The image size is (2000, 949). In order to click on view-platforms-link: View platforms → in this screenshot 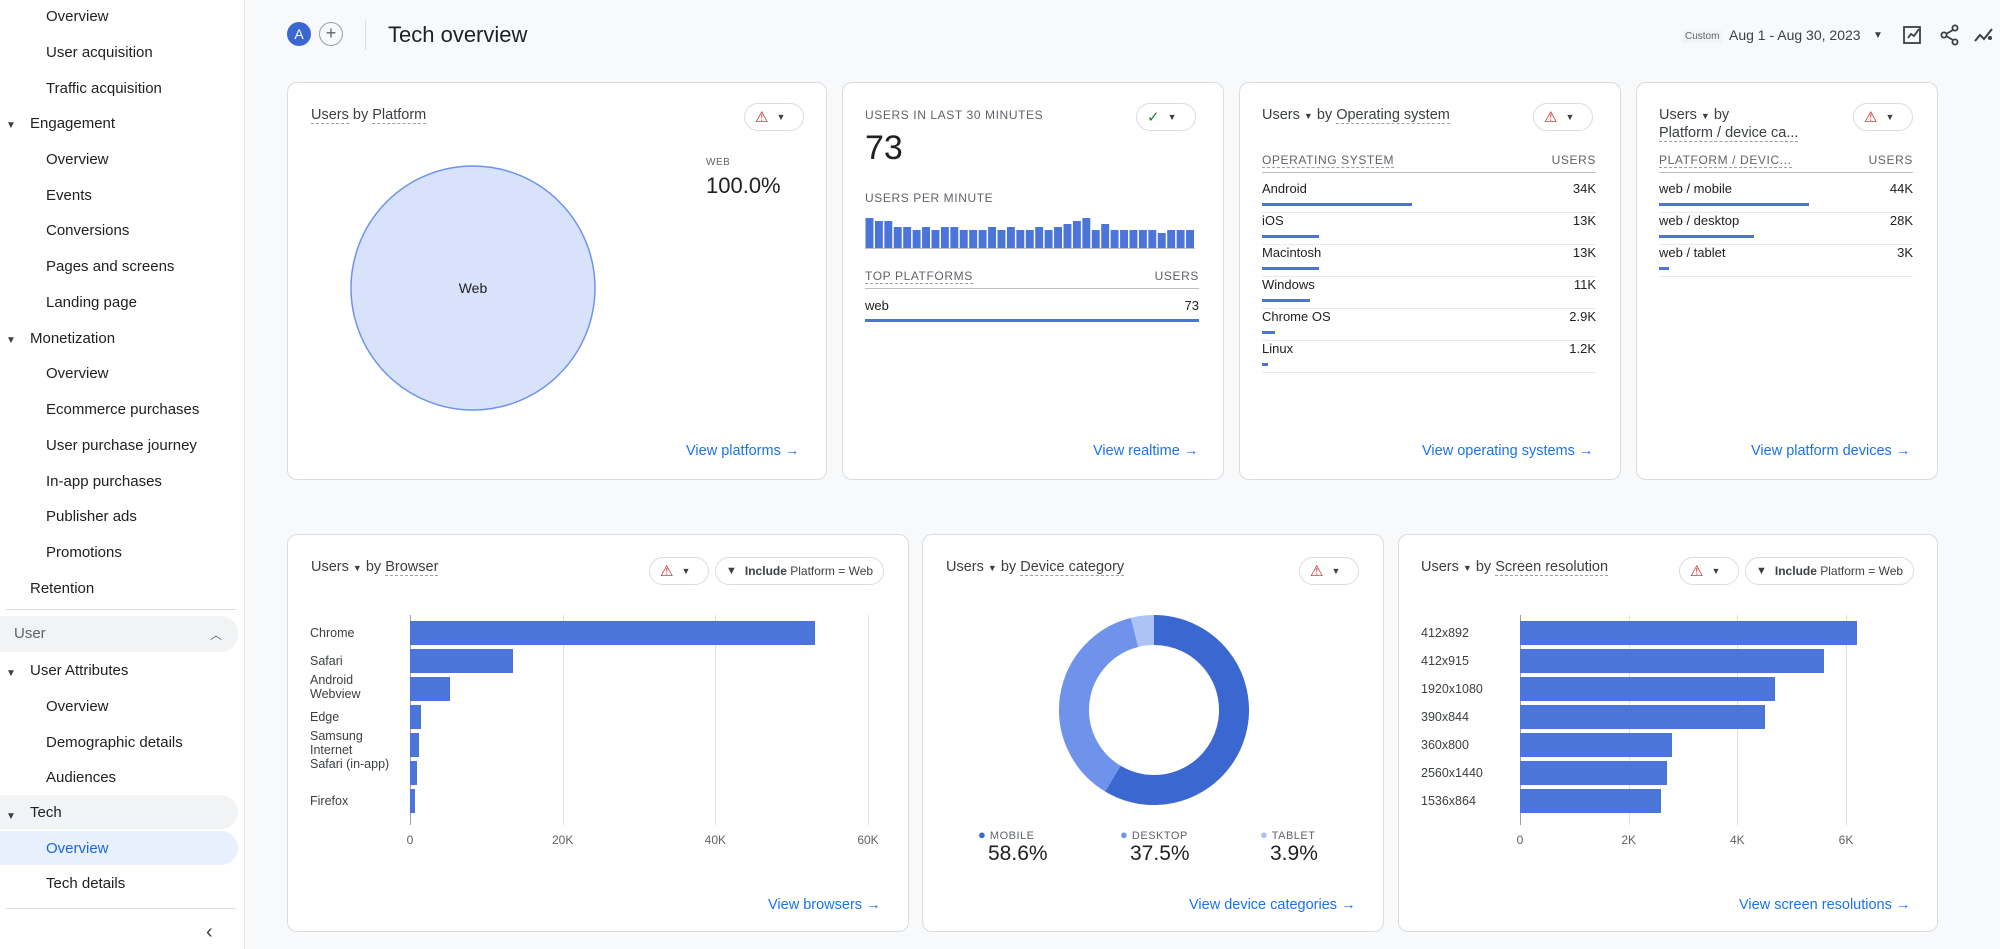, I will do `click(742, 451)`.